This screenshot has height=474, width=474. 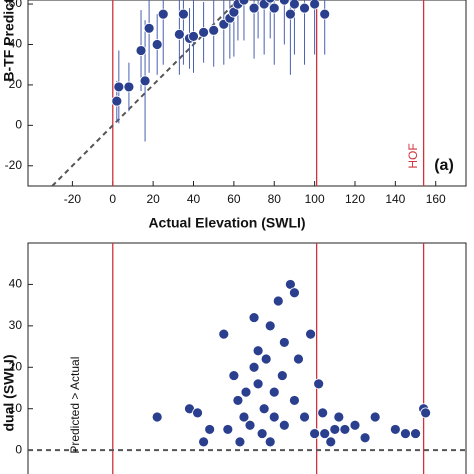 I want to click on y-tick-label: -20, so click(x=14, y=165).